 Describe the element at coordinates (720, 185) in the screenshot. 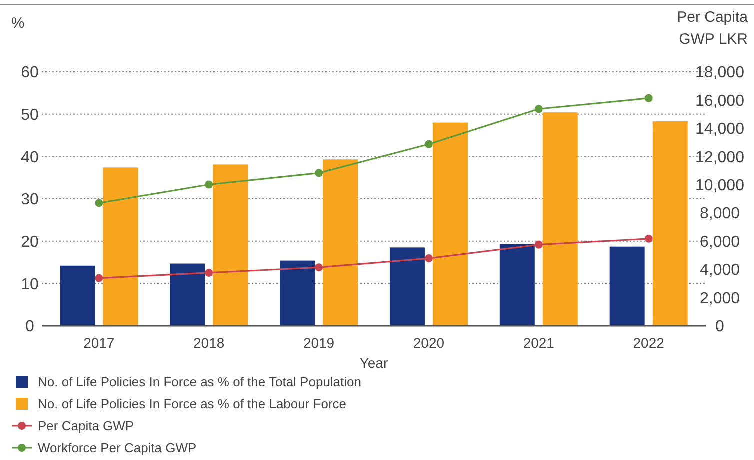

I see `y2-tick-label: 10,000` at that location.